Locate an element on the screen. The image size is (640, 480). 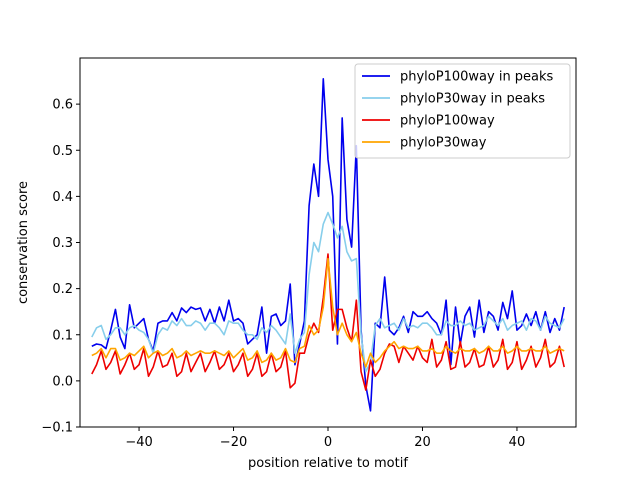
y-tick-label: −0.1 is located at coordinates (57, 428).